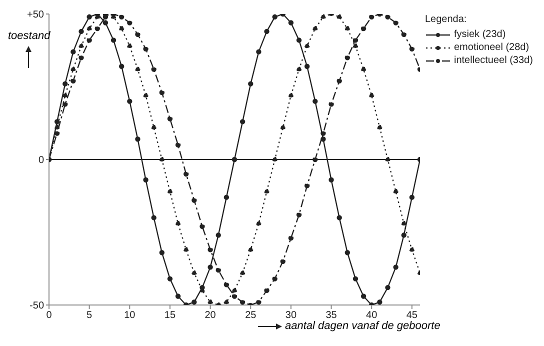 This screenshot has width=544, height=346. Describe the element at coordinates (29, 36) in the screenshot. I see `y-axis-title: toestand` at that location.